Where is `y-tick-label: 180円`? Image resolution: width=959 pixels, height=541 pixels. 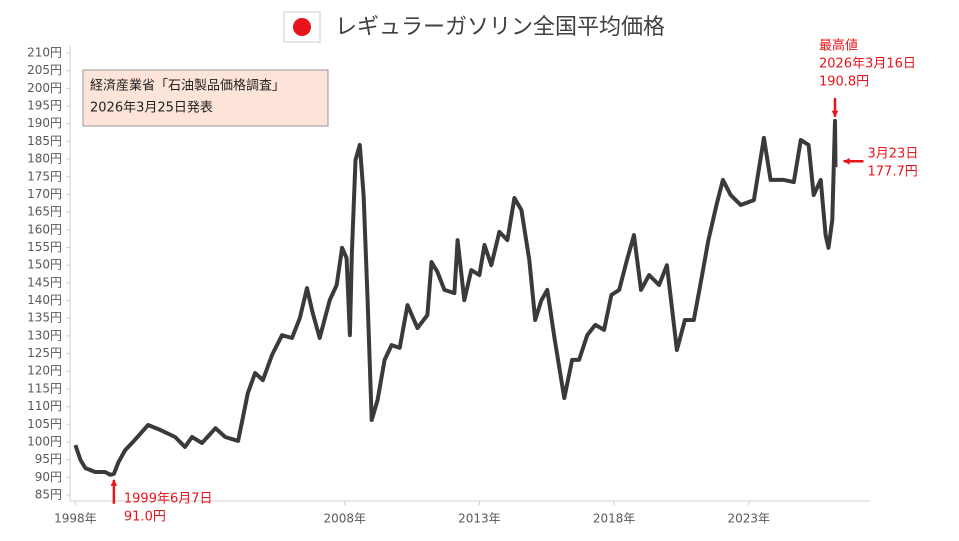
y-tick-label: 180円 is located at coordinates (44, 159).